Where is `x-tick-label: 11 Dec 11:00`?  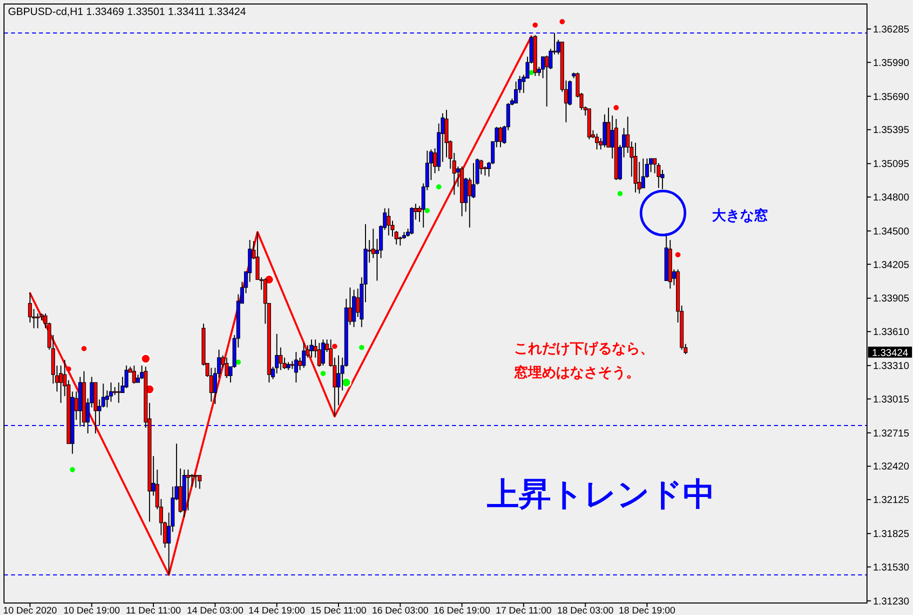 x-tick-label: 11 Dec 11:00 is located at coordinates (153, 610).